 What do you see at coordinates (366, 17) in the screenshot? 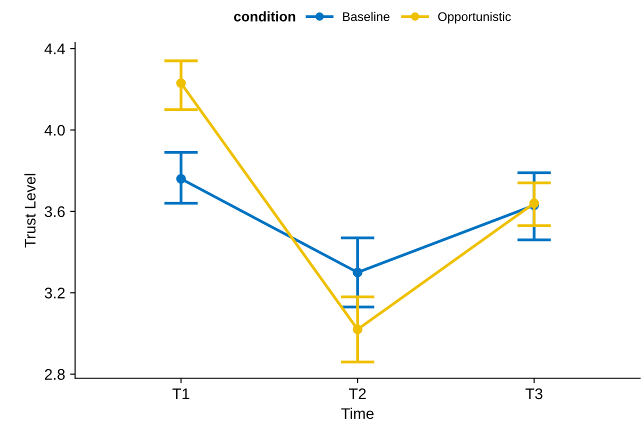
I see `legend-label: Baseline` at bounding box center [366, 17].